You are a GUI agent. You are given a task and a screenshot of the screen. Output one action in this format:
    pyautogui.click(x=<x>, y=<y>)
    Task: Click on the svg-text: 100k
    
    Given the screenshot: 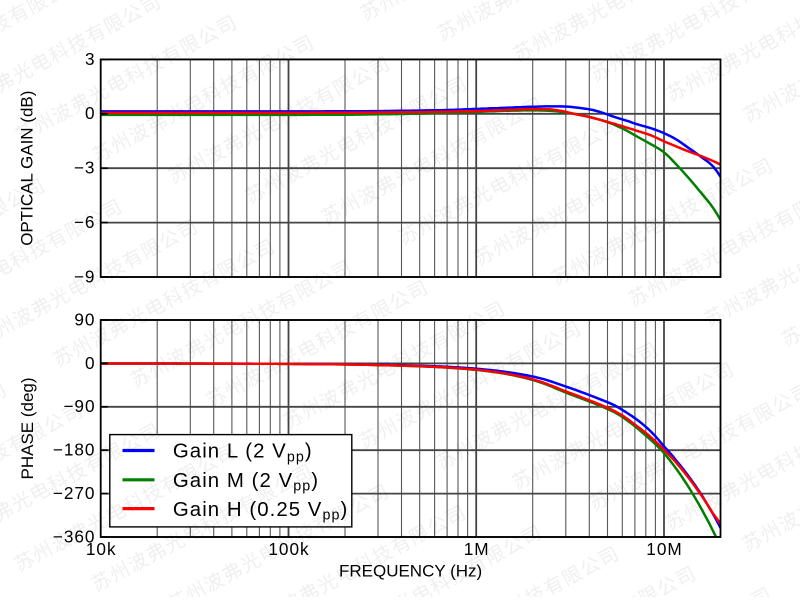 What is the action you would take?
    pyautogui.click(x=288, y=549)
    